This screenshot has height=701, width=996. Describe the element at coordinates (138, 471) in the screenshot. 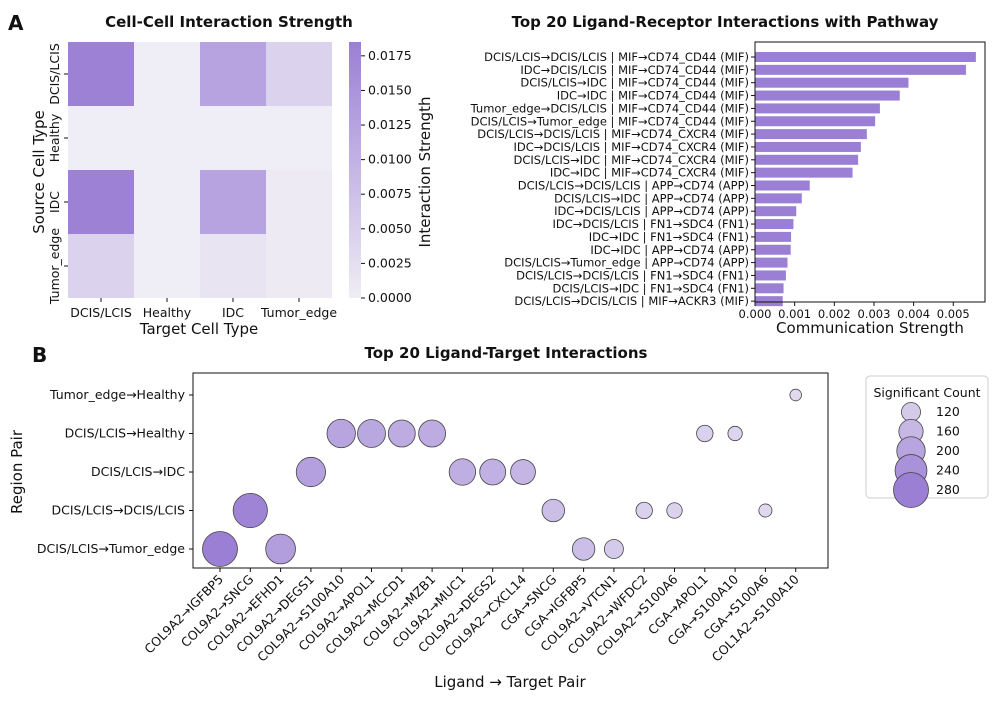

I see `bubble-y-tick-label: DCIS/LCIS→IDC` at that location.